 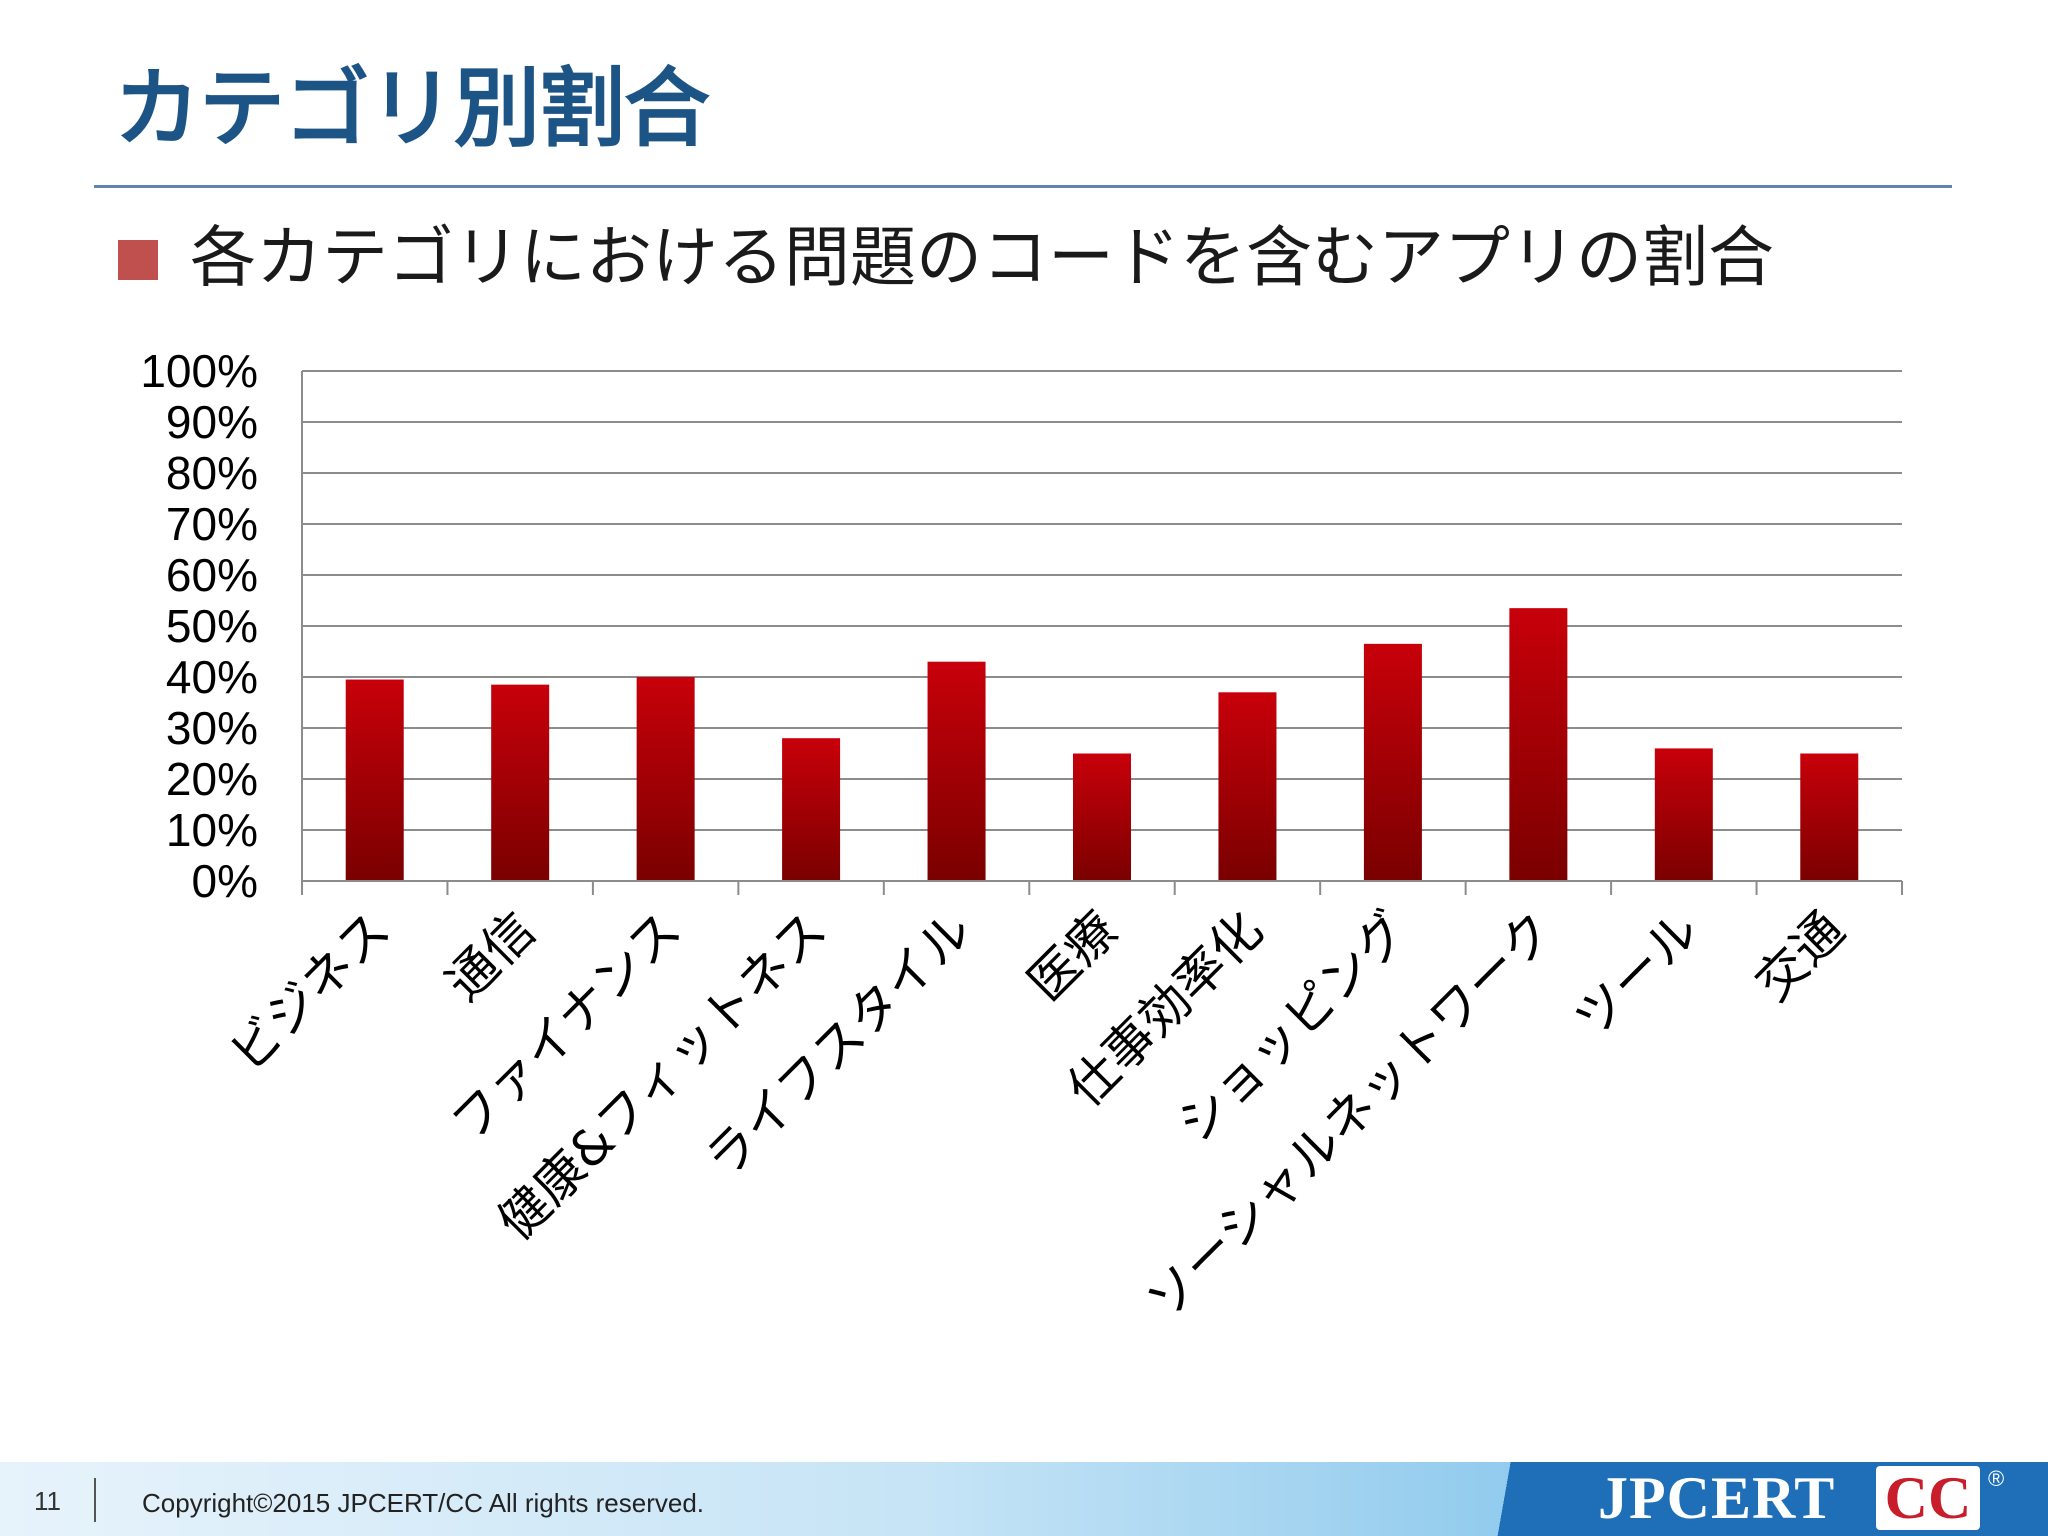 What do you see at coordinates (47, 1501) in the screenshot?
I see `page-number: 11` at bounding box center [47, 1501].